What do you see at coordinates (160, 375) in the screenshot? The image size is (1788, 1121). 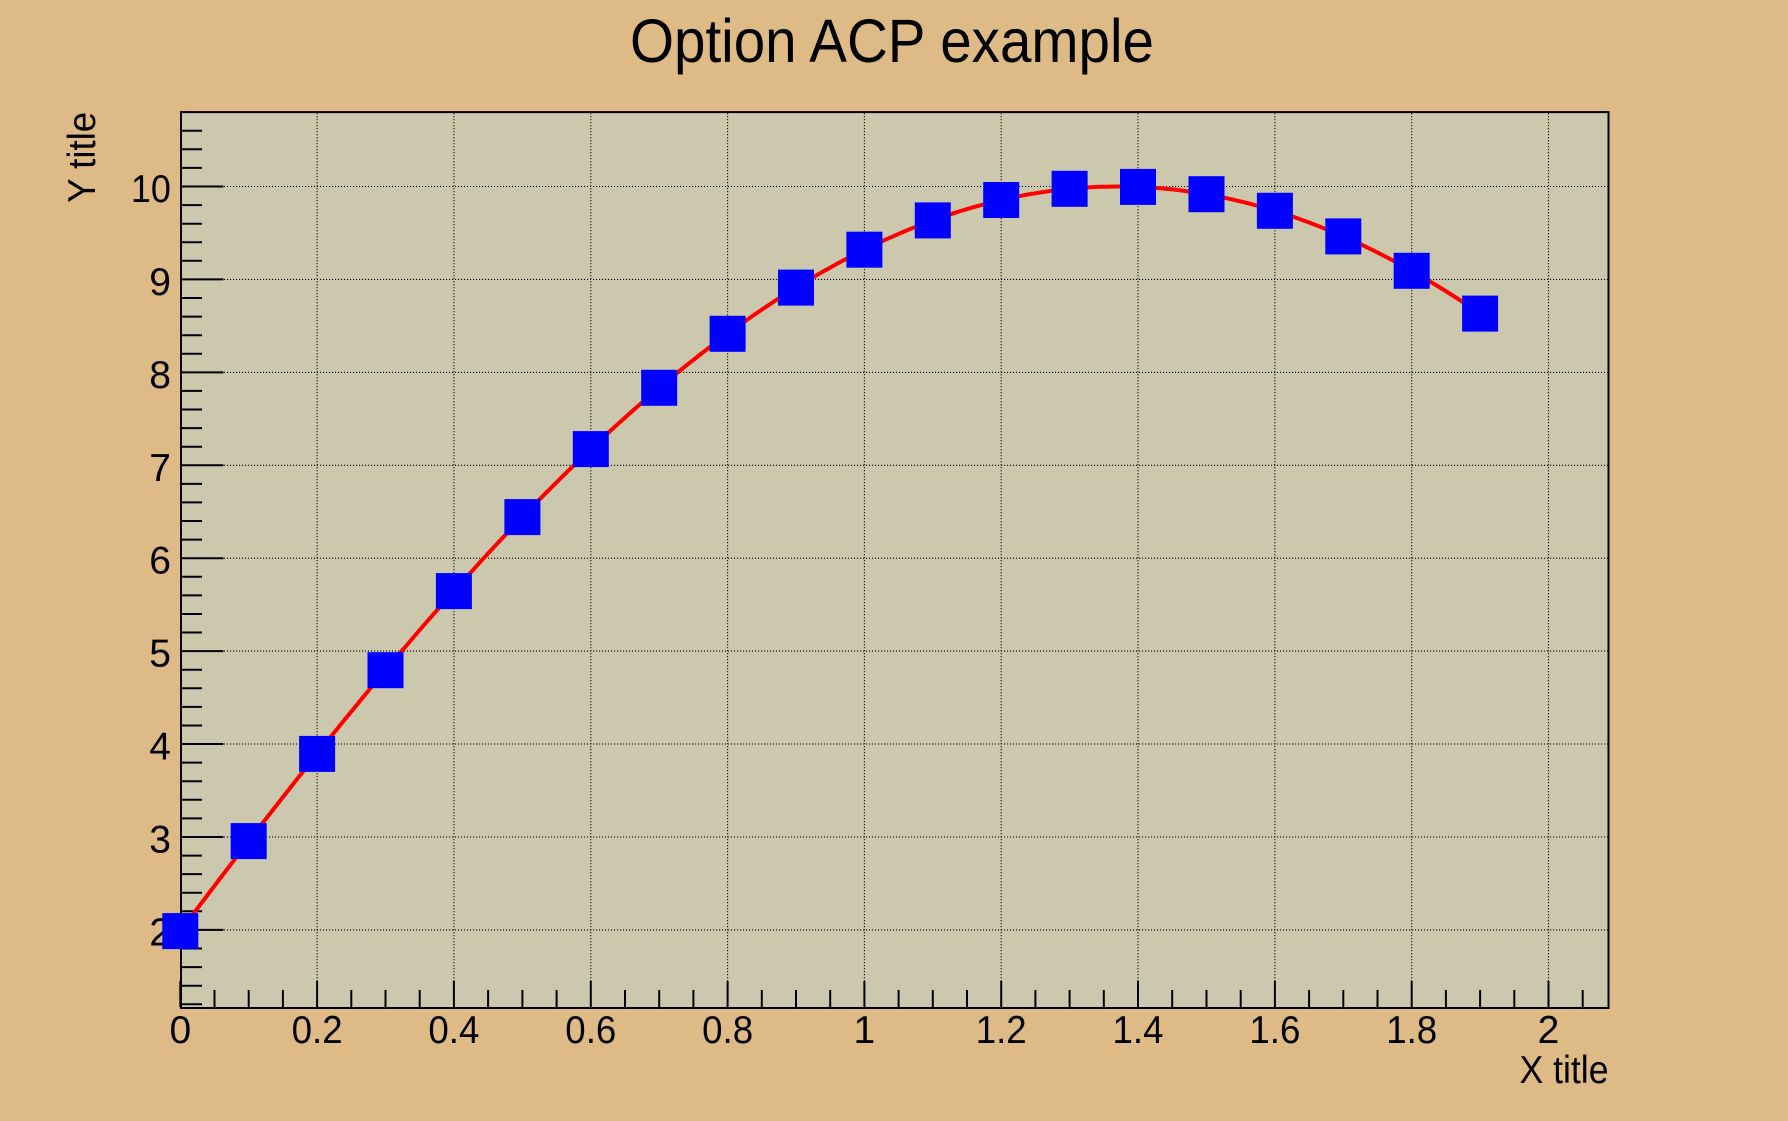 I see `svg-text: 8` at bounding box center [160, 375].